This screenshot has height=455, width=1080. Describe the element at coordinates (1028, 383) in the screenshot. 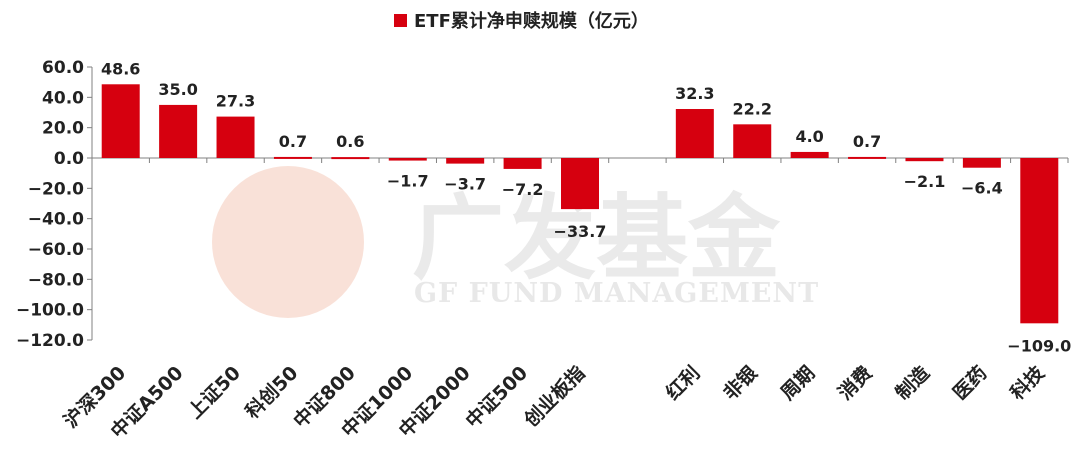

I see `category-label: 科技` at that location.